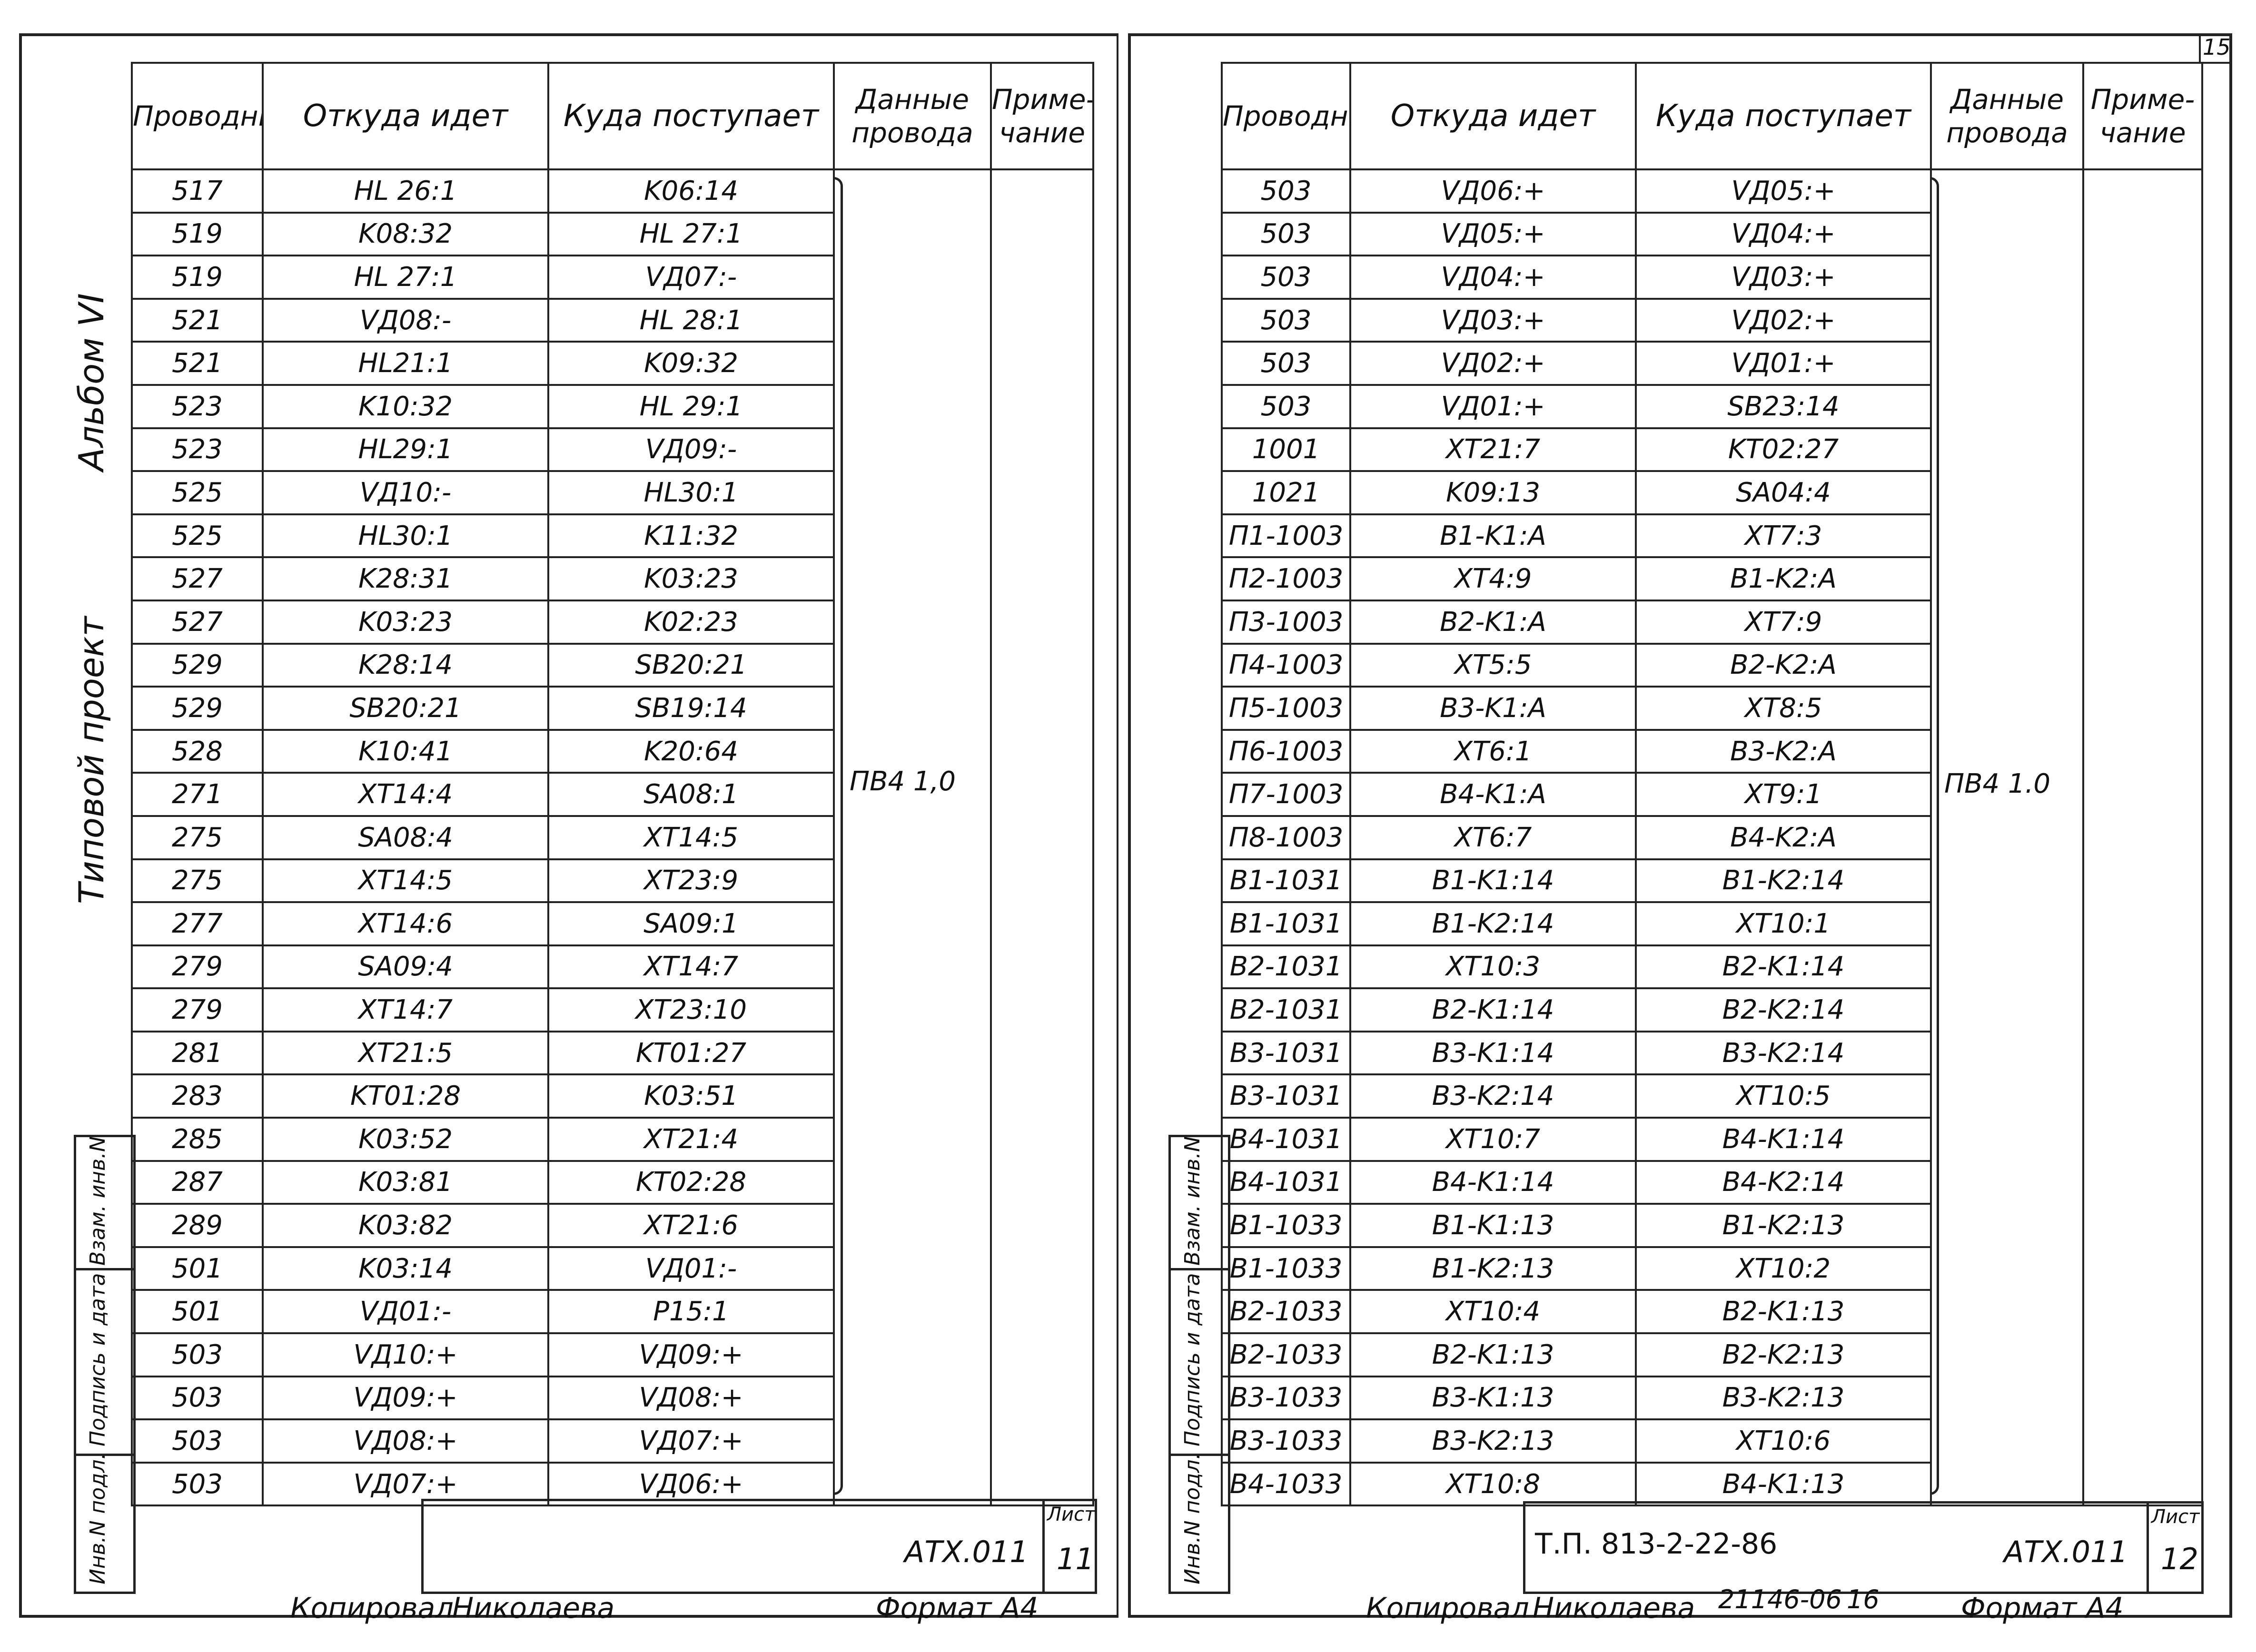 The image size is (2256, 1652). I want to click on wire-id-cell: B1-1031, so click(1286, 881).